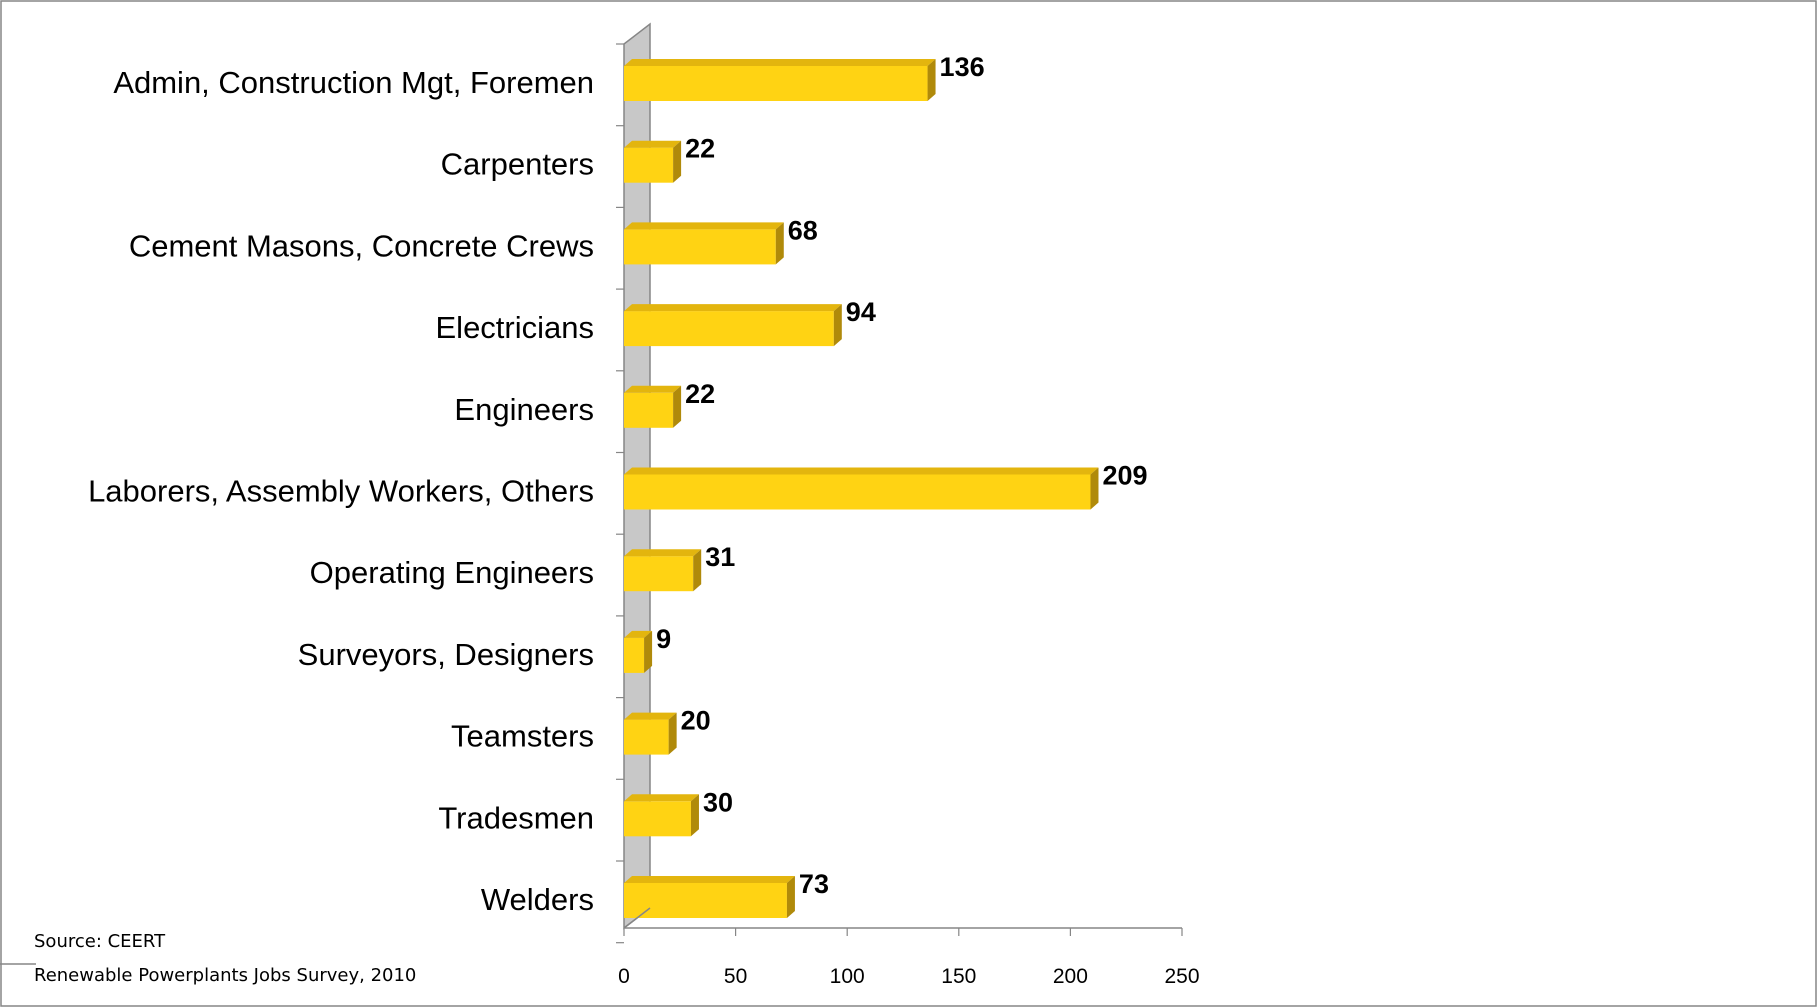  Describe the element at coordinates (537, 899) in the screenshot. I see `category-label: Welders` at that location.